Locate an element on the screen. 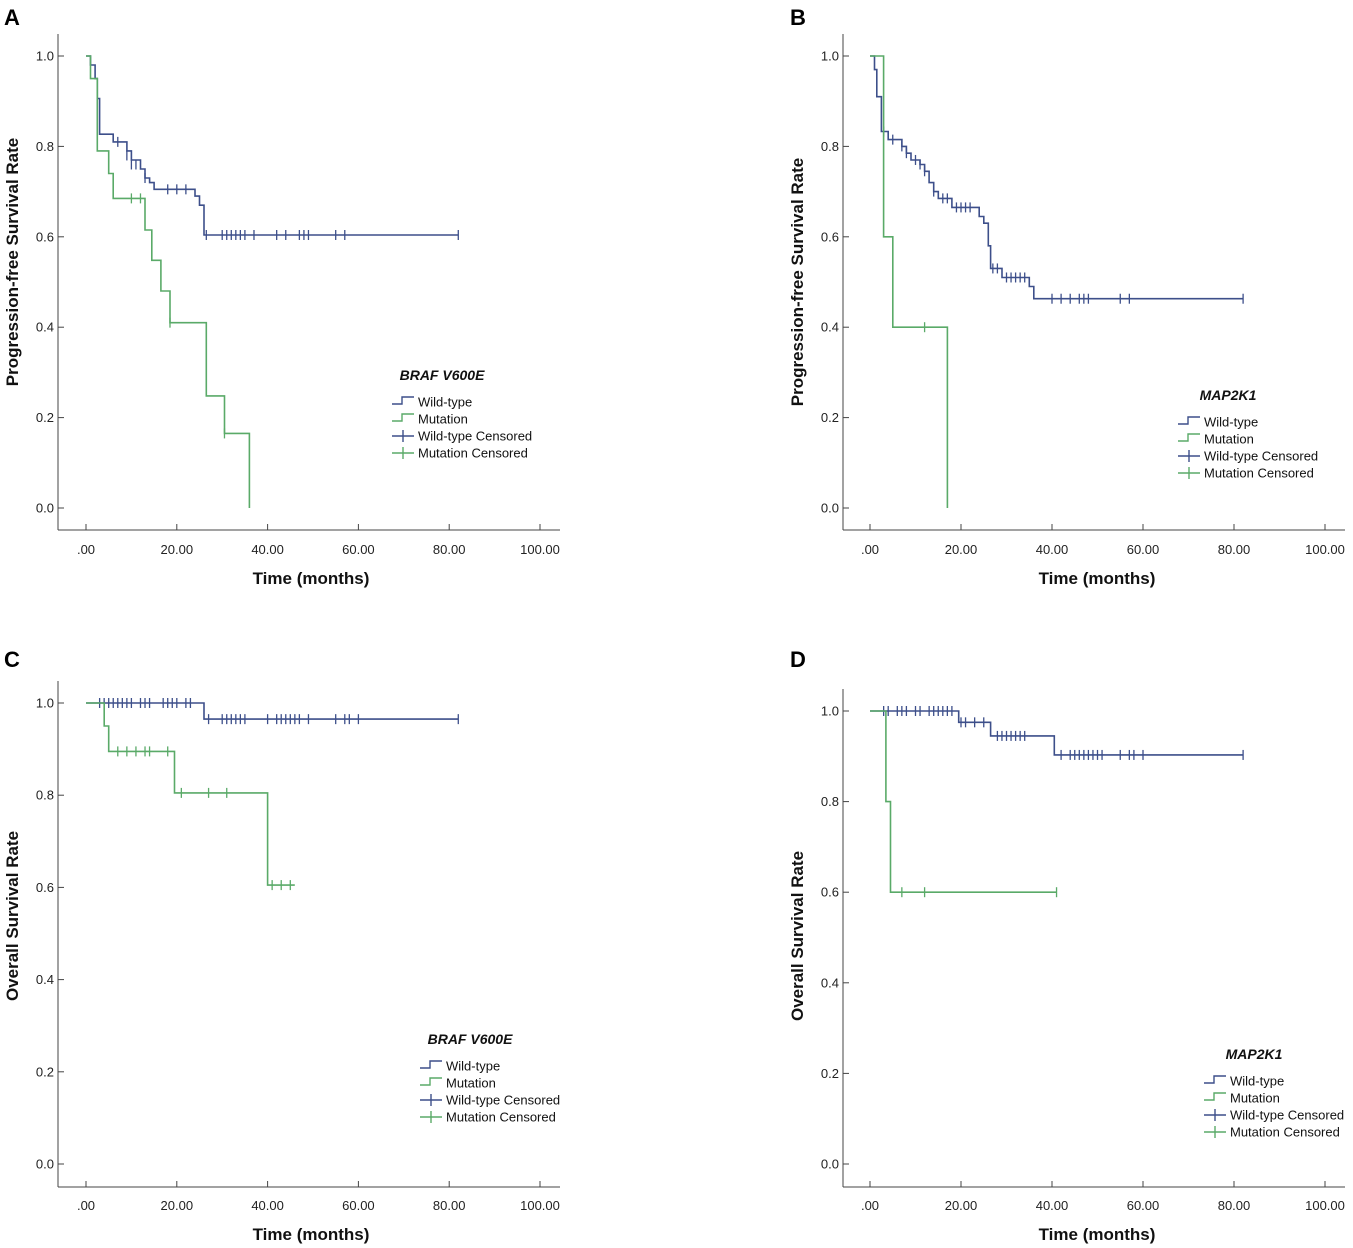 Image resolution: width=1353 pixels, height=1248 pixels. panel-letter: D is located at coordinates (798, 659).